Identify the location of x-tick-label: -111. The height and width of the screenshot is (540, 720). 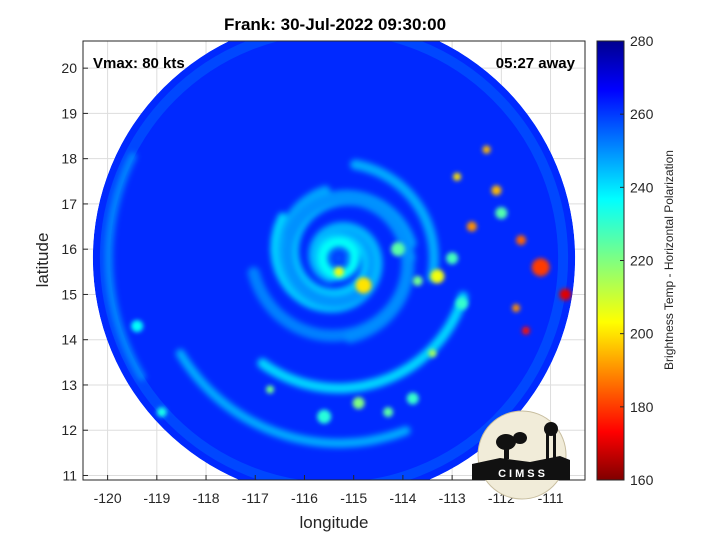
(551, 498).